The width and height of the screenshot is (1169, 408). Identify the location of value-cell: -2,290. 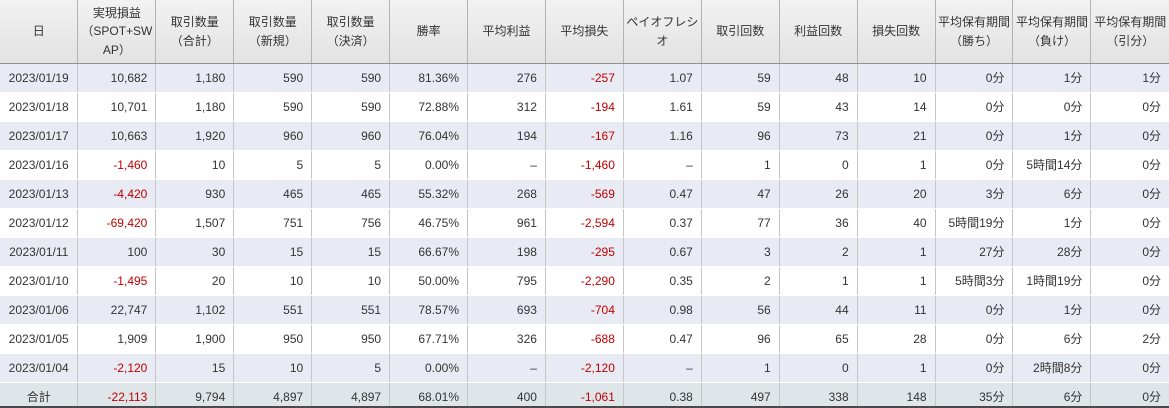
(584, 281).